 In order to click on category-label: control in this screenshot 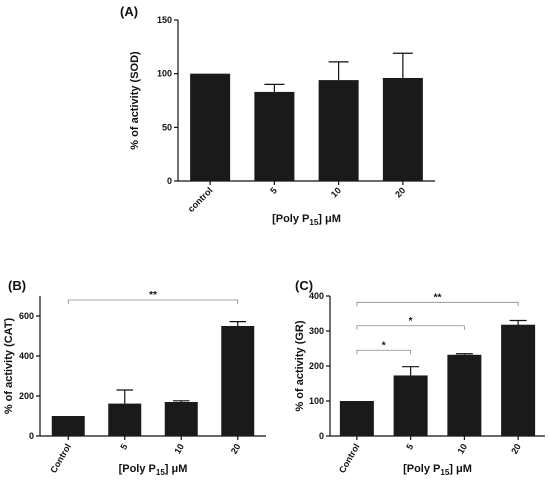, I will do `click(200, 199)`.